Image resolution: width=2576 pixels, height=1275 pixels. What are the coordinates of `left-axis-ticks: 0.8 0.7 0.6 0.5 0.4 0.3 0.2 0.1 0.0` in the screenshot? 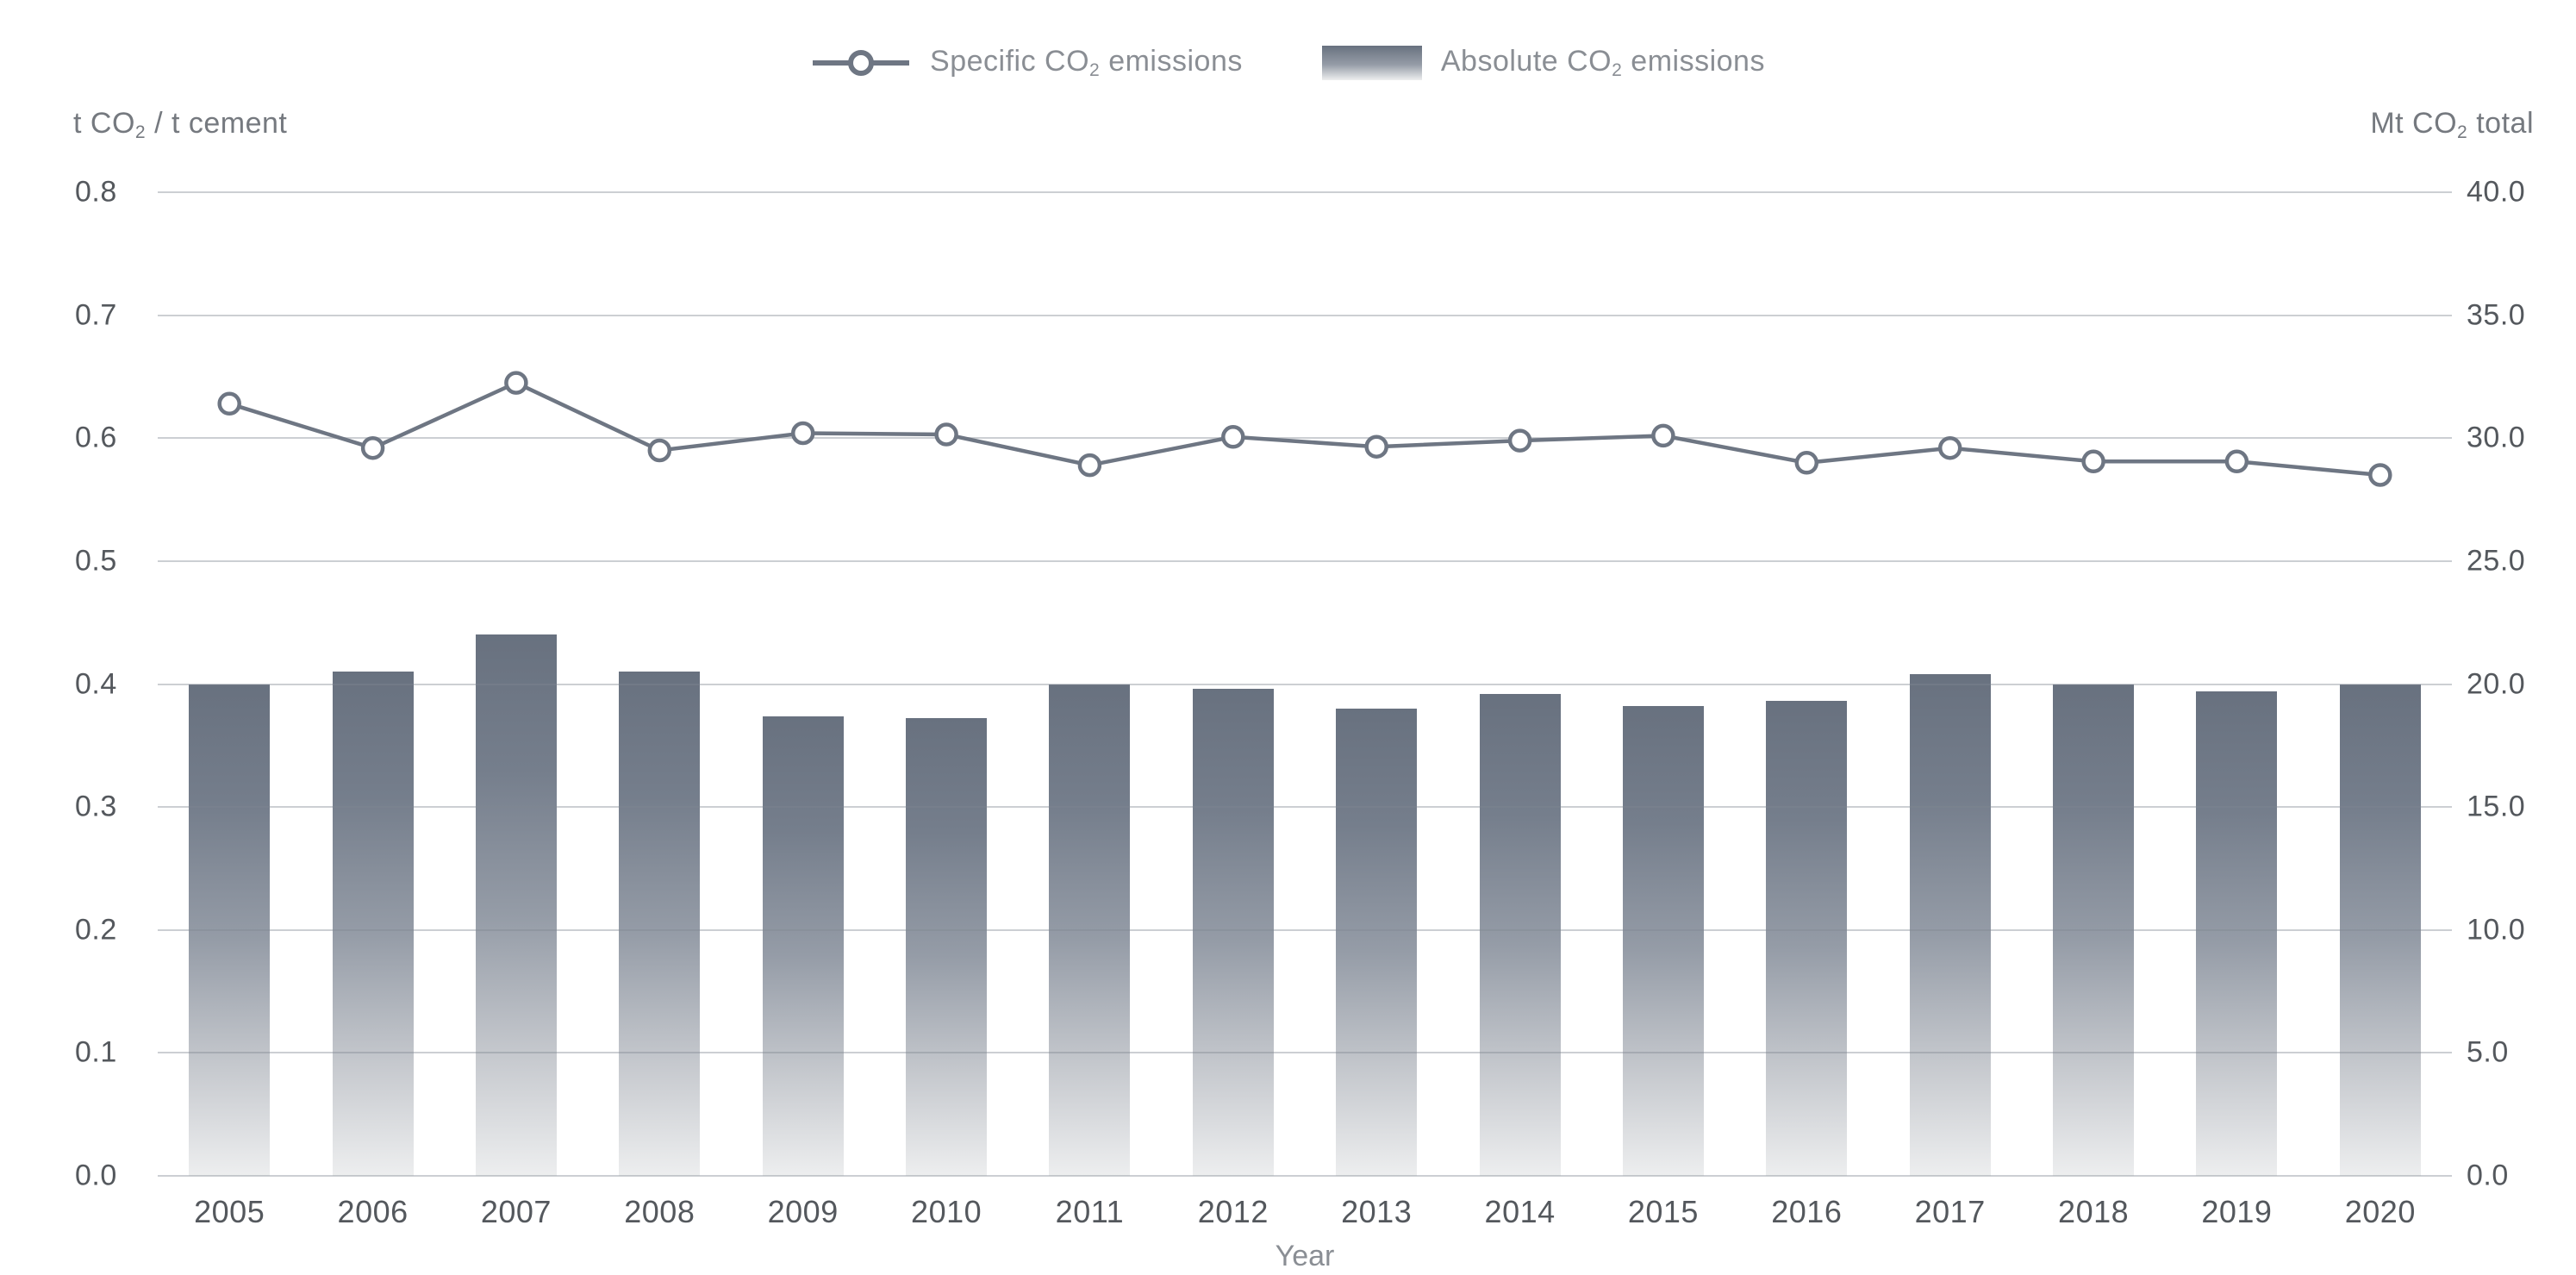 It's located at (109, 684).